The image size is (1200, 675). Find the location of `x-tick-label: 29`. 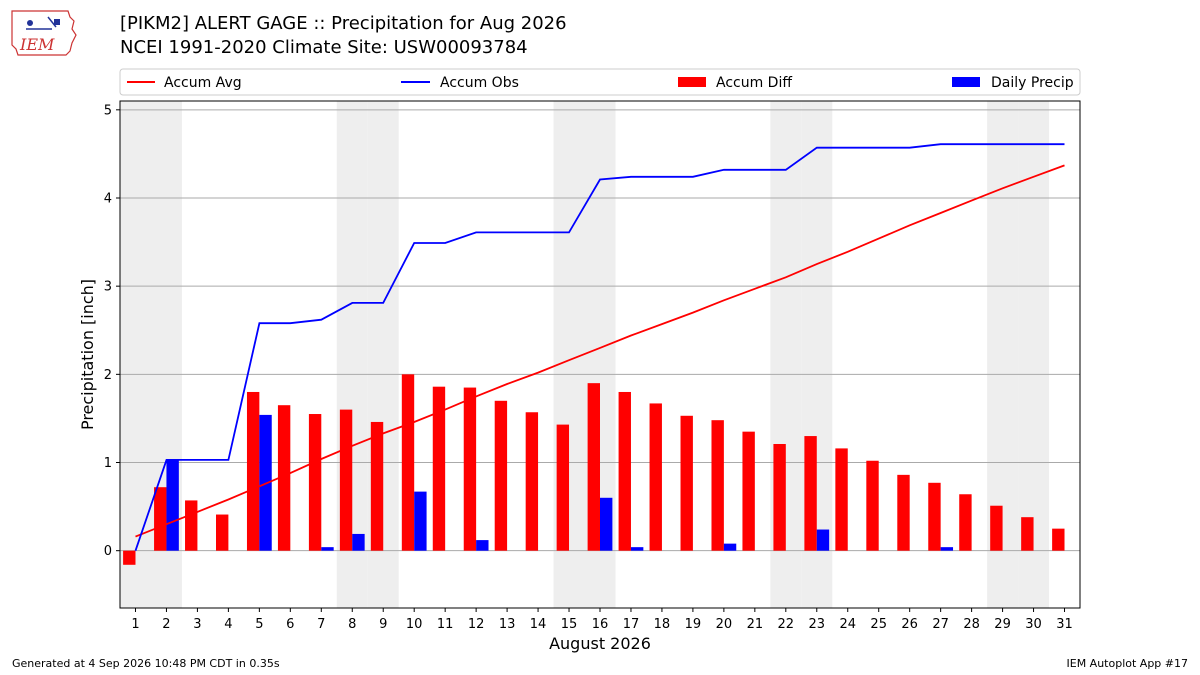

x-tick-label: 29 is located at coordinates (1002, 624).